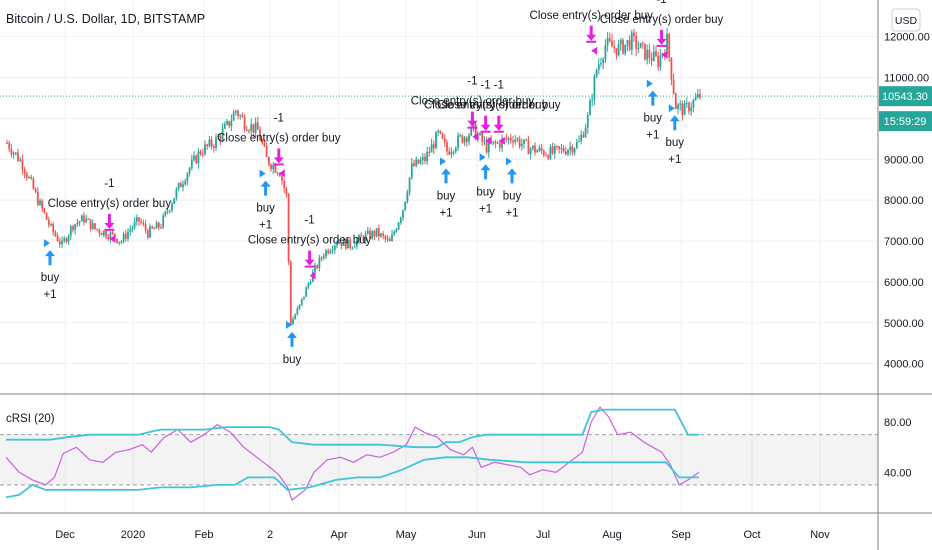 Image resolution: width=932 pixels, height=550 pixels. What do you see at coordinates (907, 38) in the screenshot?
I see `y-tick-label: 12000.00` at bounding box center [907, 38].